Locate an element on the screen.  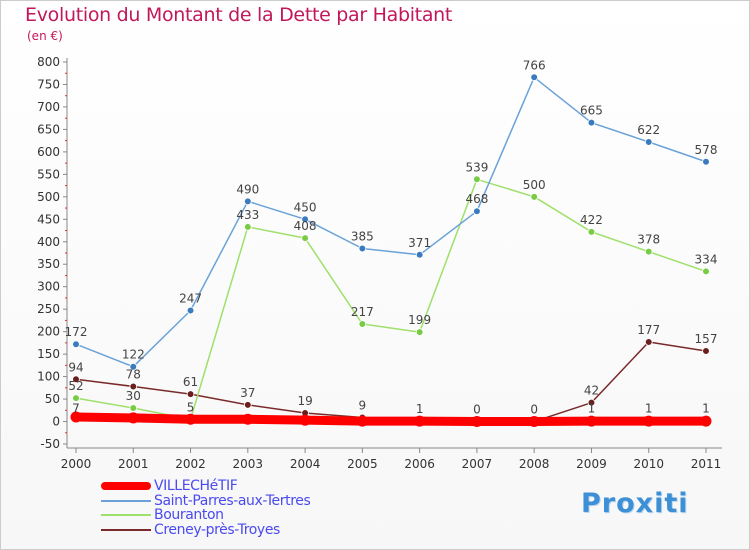
x-tick-label: 2003 is located at coordinates (248, 464).